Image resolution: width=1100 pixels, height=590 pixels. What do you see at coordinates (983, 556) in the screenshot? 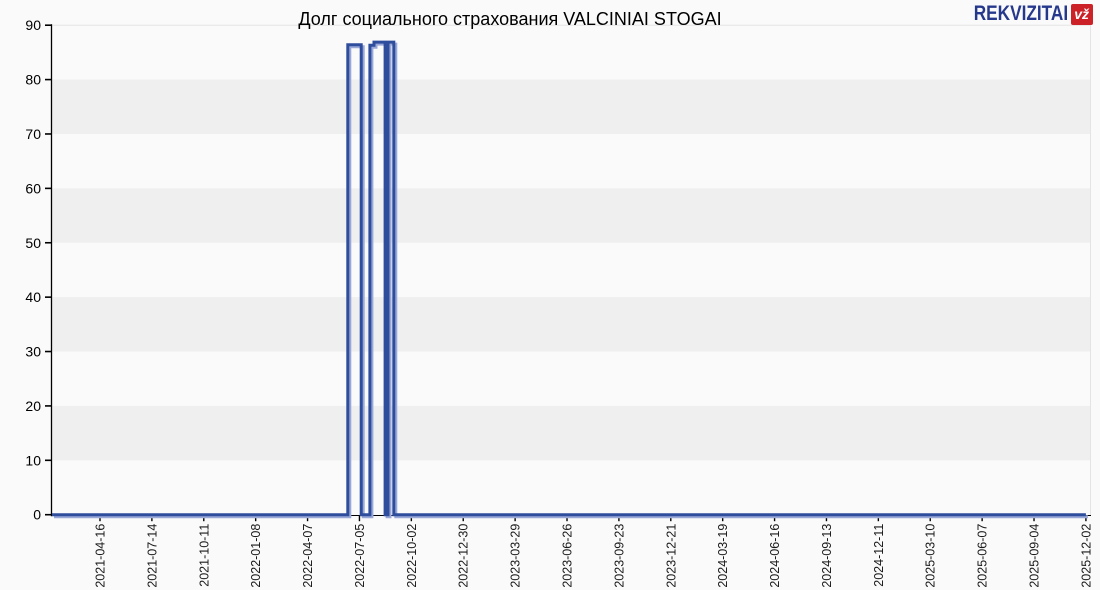
I see `x-axis-label: 2025-06-07` at bounding box center [983, 556].